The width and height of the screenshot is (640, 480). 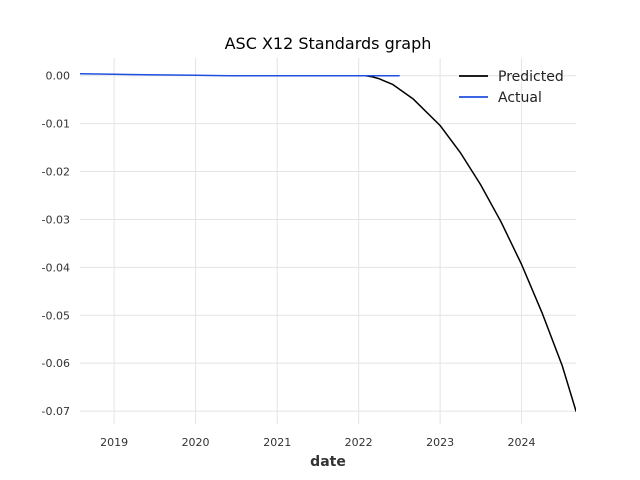 I want to click on series-line-actual, so click(x=240, y=75).